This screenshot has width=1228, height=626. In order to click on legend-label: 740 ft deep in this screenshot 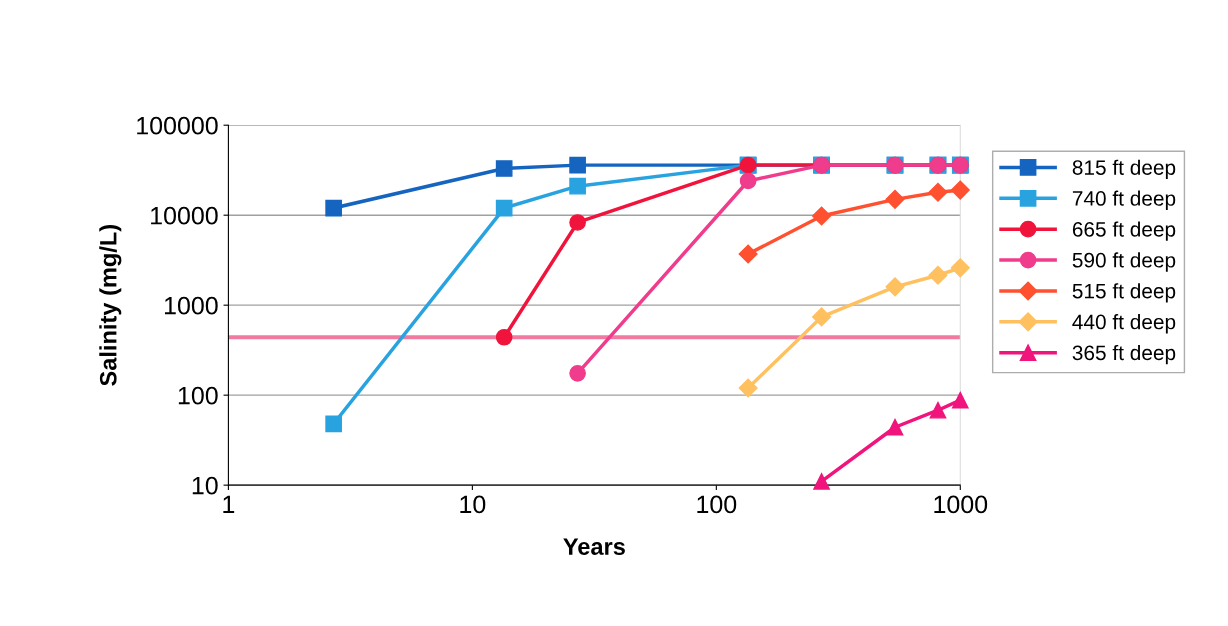, I will do `click(1124, 200)`.